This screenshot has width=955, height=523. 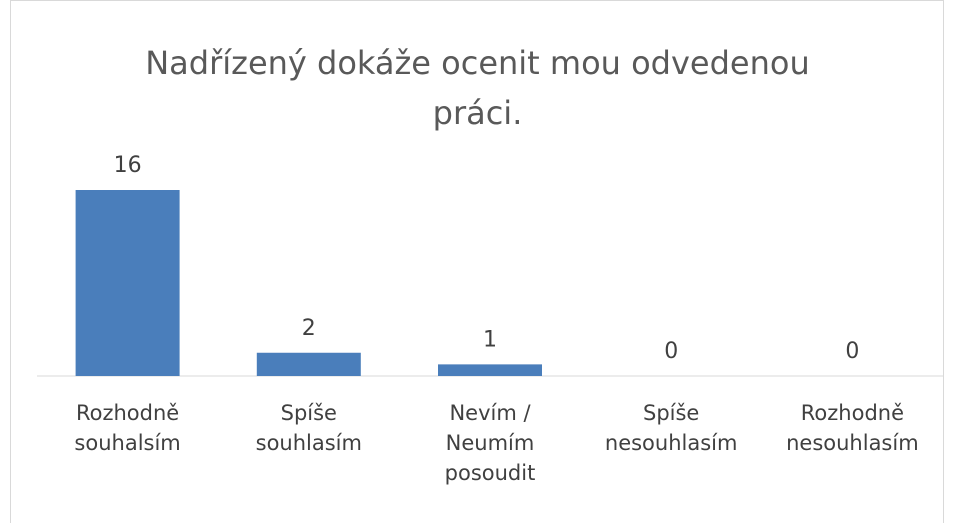 I want to click on x-tick-label: Spíše souhlasím, so click(x=308, y=428).